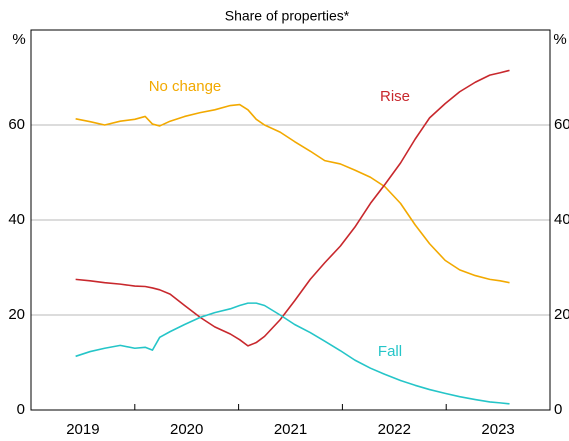  What do you see at coordinates (287, 16) in the screenshot?
I see `chart-subtitle: Share of properties*` at bounding box center [287, 16].